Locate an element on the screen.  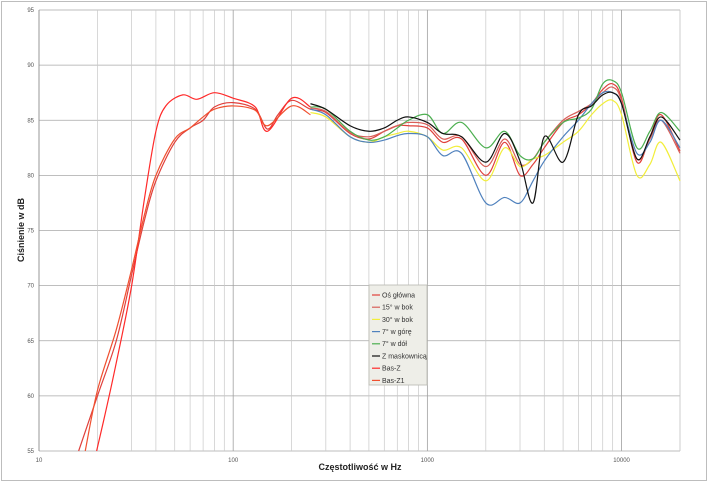
y-tick-label: 95 is located at coordinates (30, 11).